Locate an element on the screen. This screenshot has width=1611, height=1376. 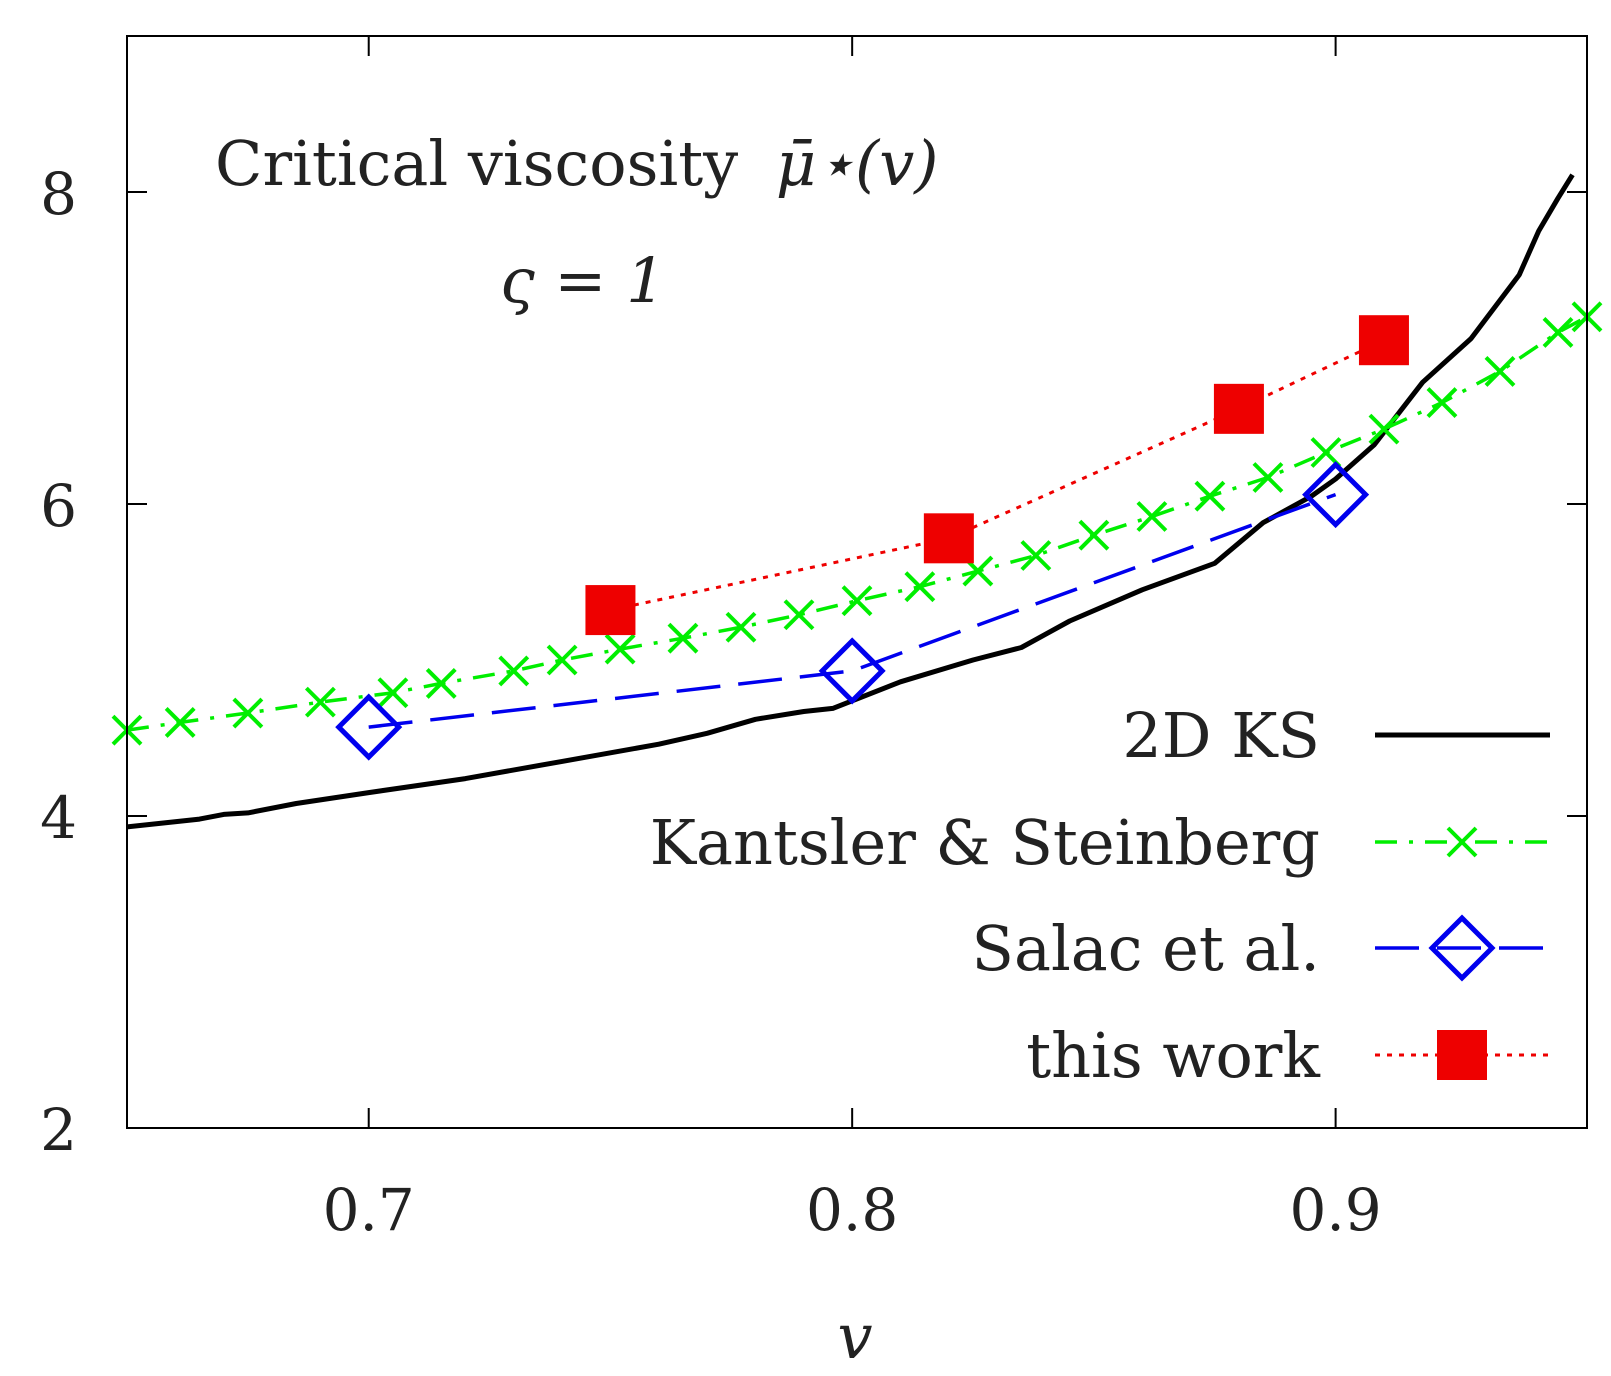
y-tick-label: 8 is located at coordinates (58, 194).